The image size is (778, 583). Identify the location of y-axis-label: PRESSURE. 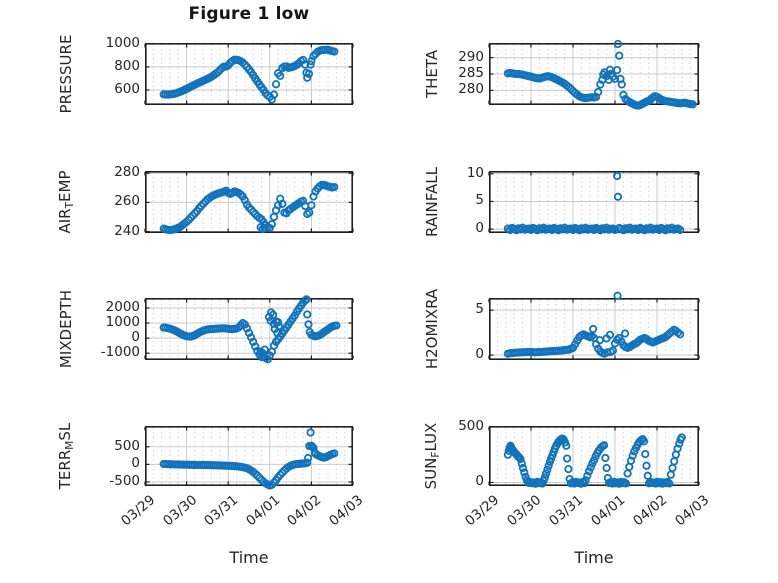
(66, 74).